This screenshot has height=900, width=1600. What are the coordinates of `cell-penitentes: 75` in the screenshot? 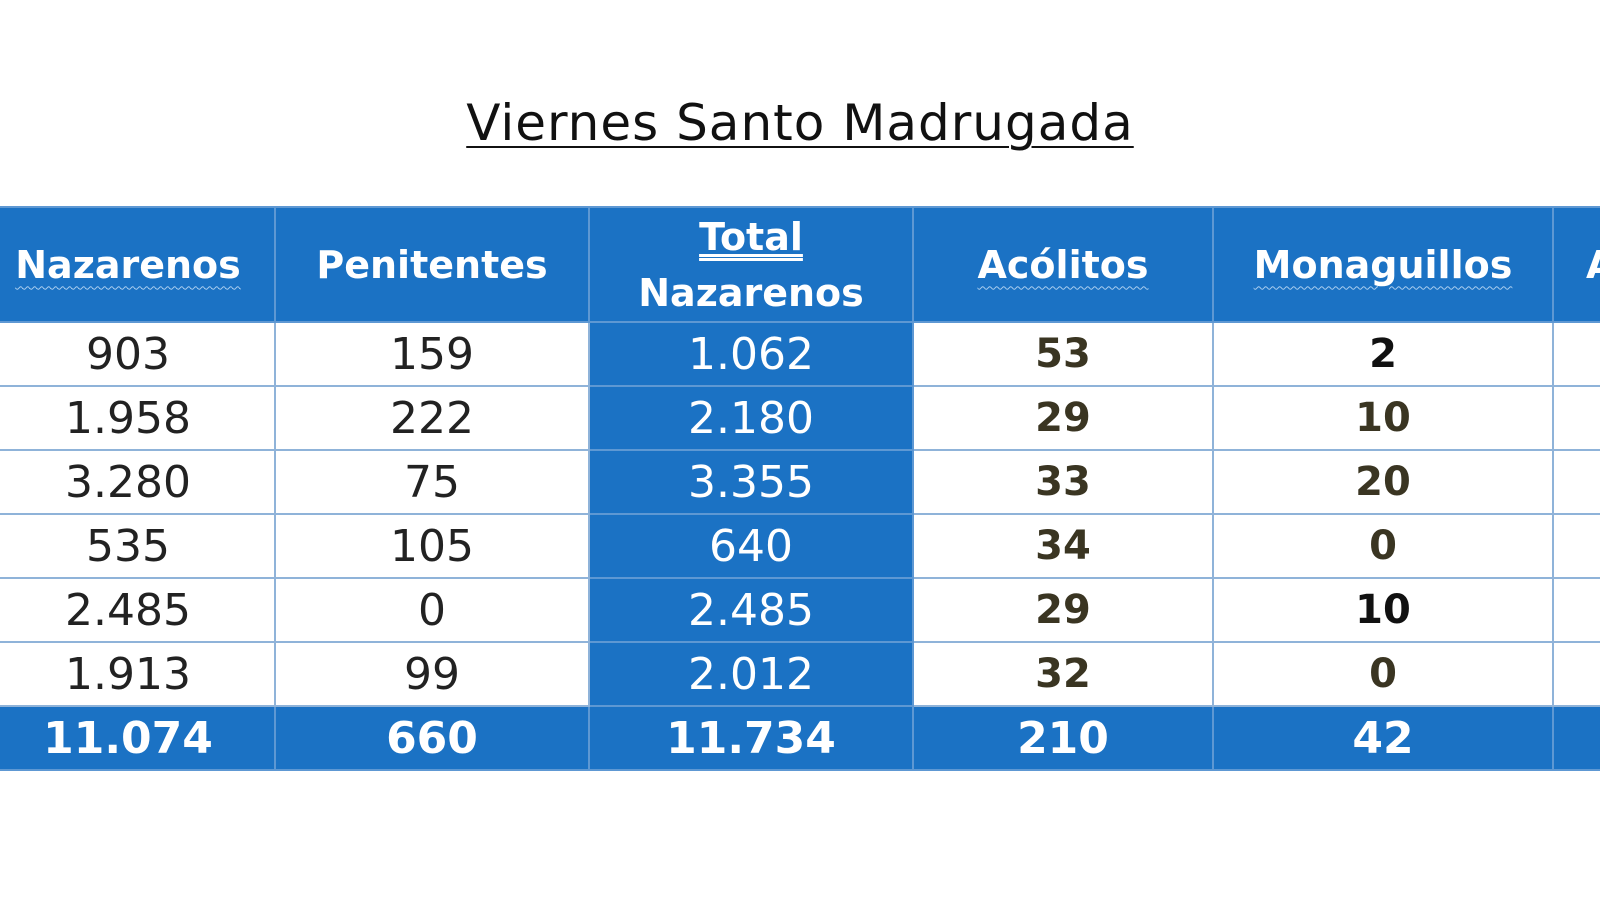 It's located at (432, 482).